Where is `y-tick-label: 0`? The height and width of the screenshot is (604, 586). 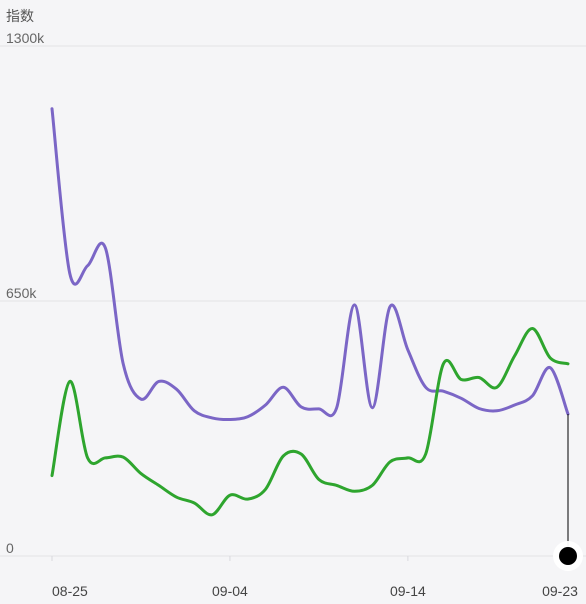 y-tick-label: 0 is located at coordinates (10, 548).